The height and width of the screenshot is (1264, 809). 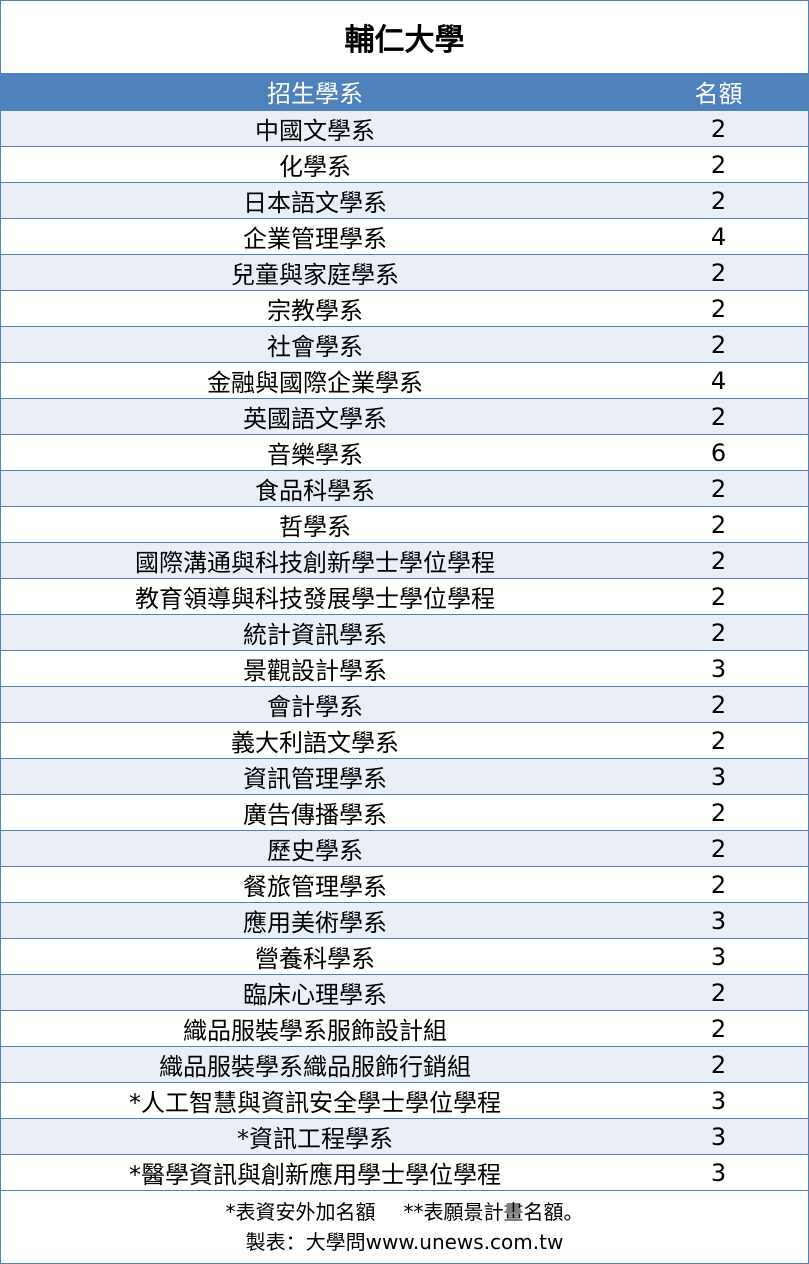 I want to click on department-cell: 化學系, so click(x=315, y=167).